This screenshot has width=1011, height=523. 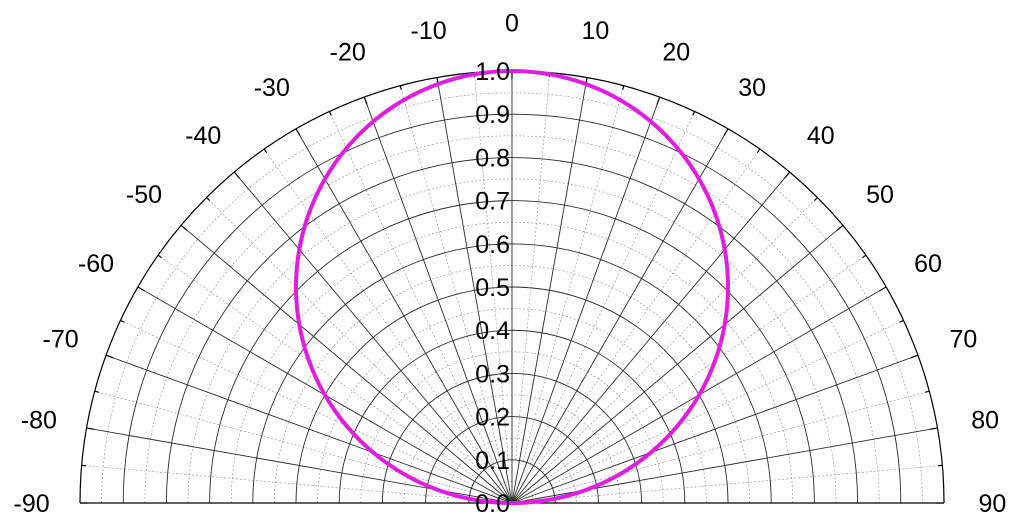 What do you see at coordinates (880, 195) in the screenshot?
I see `angle-tick-label: 50` at bounding box center [880, 195].